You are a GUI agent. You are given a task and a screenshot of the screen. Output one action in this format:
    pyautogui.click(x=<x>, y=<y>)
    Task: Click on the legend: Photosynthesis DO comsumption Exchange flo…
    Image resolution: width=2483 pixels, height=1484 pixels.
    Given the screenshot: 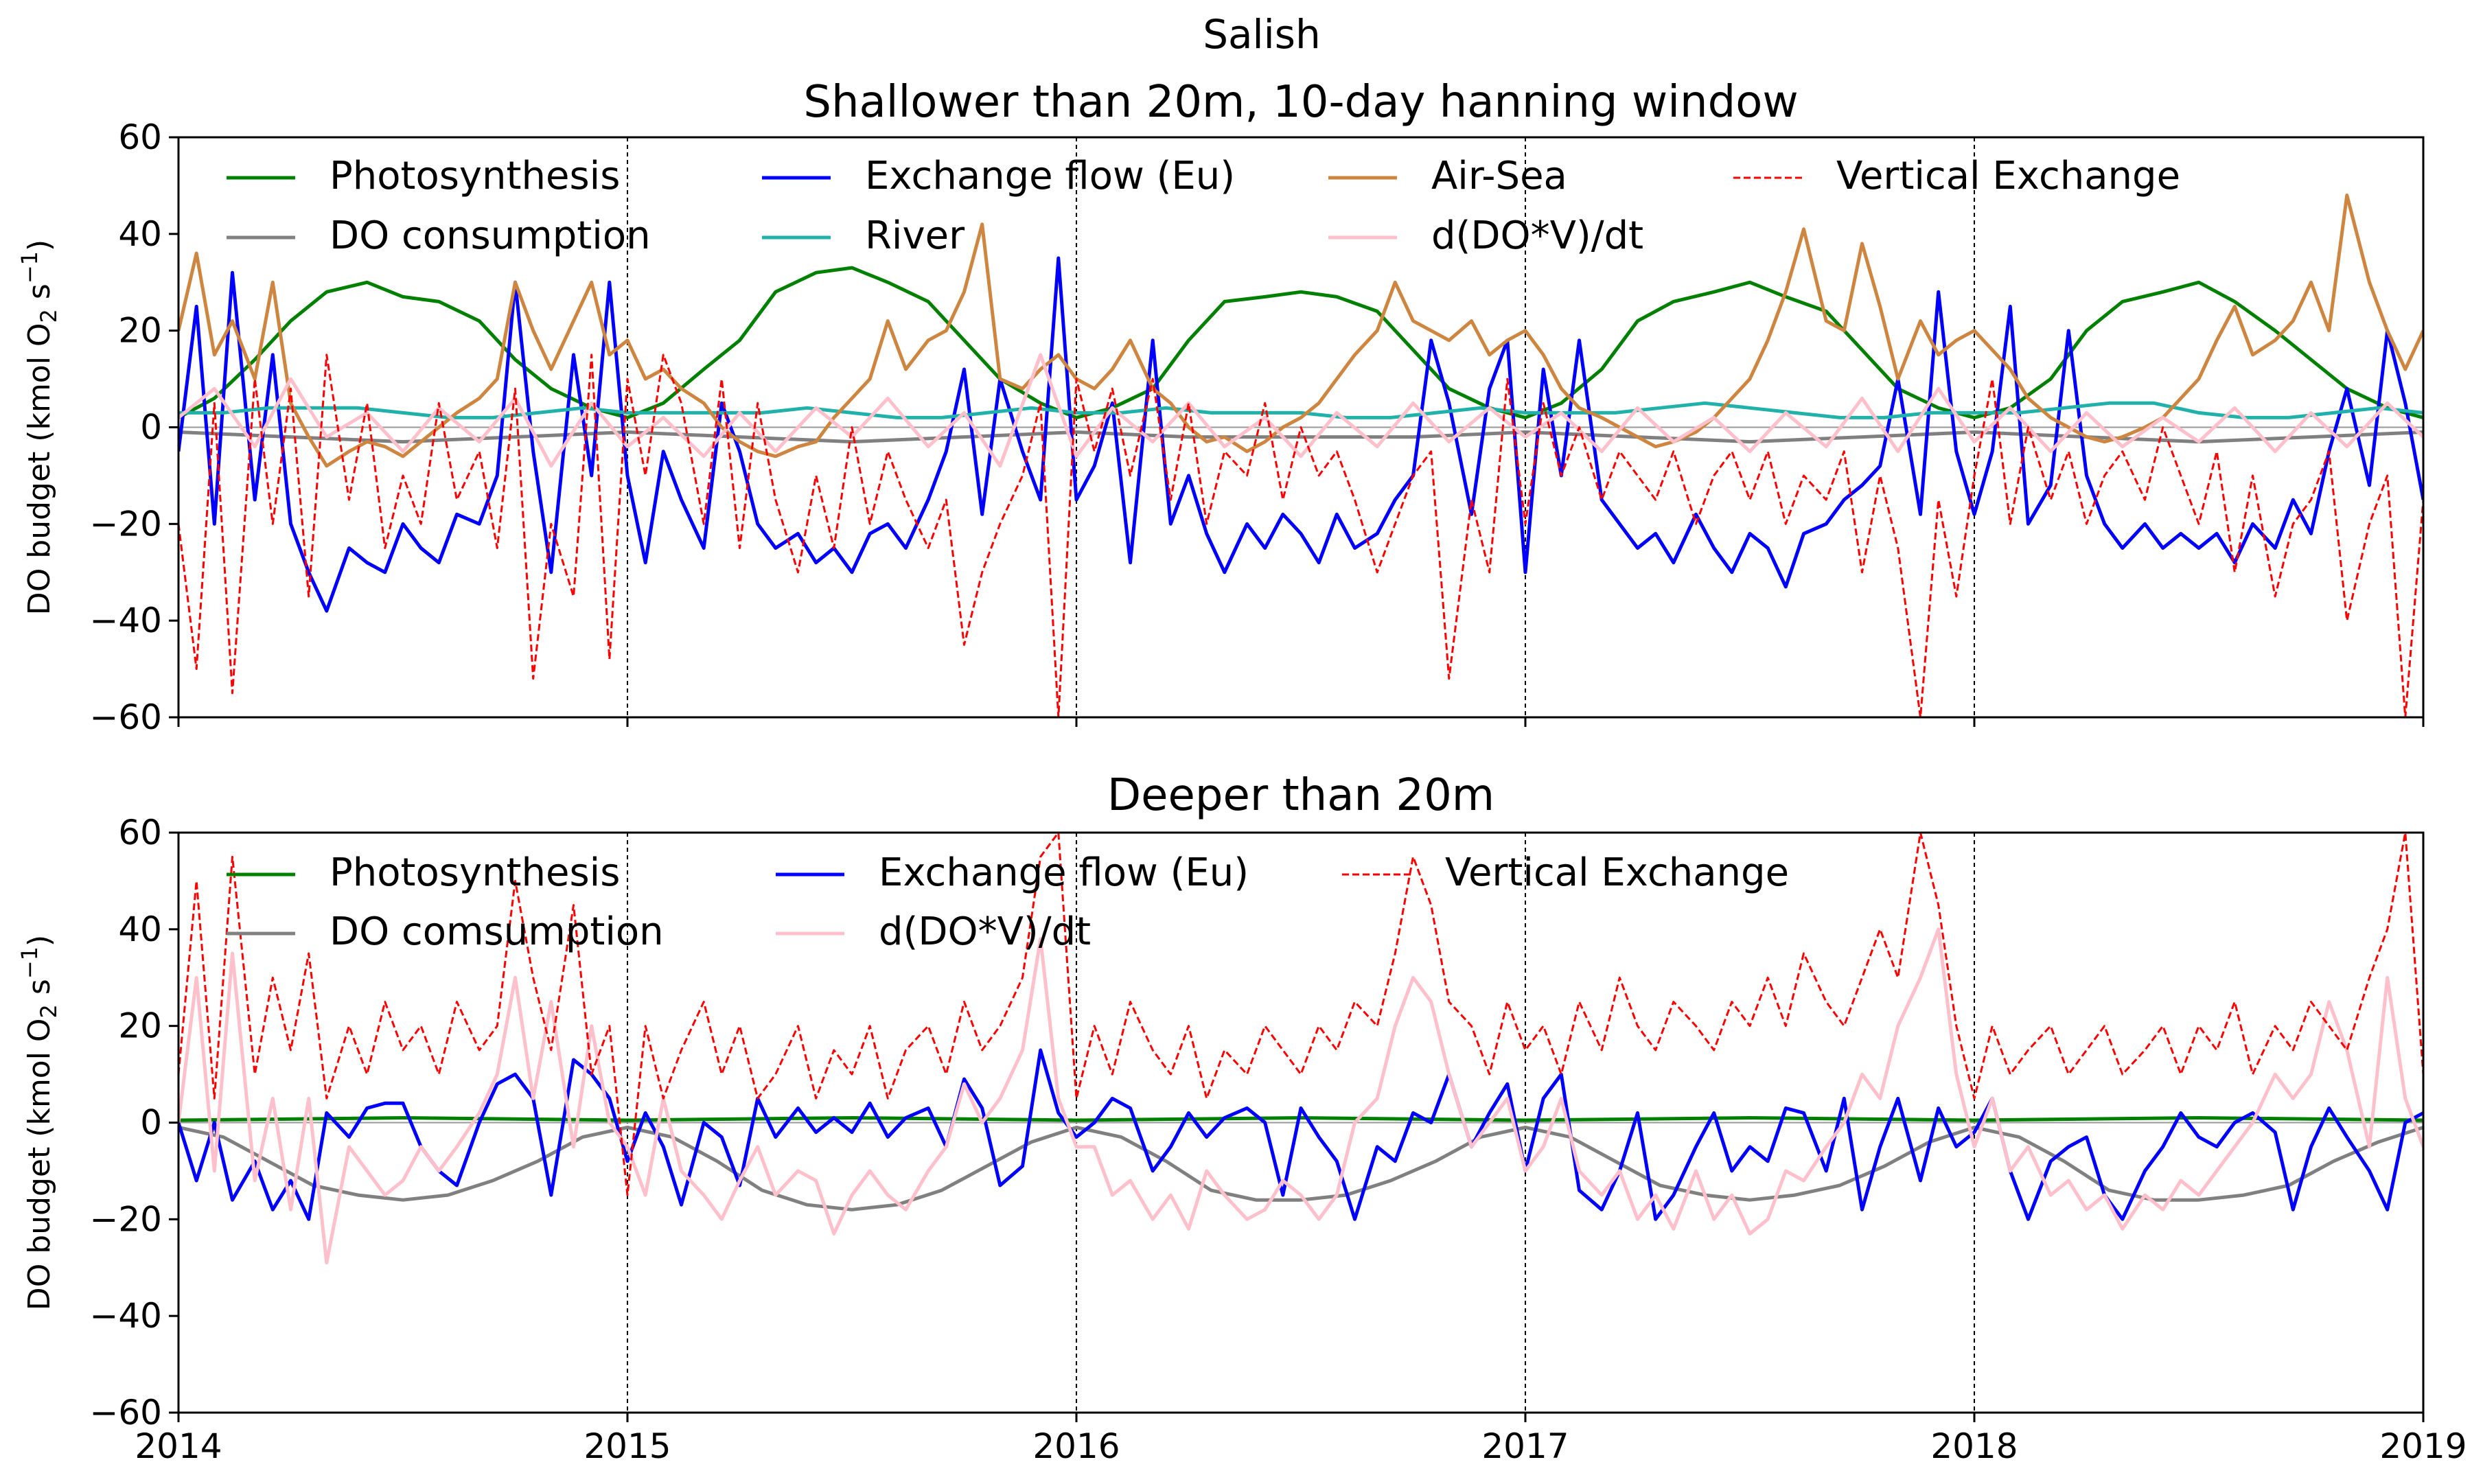 What is the action you would take?
    pyautogui.click(x=1008, y=902)
    